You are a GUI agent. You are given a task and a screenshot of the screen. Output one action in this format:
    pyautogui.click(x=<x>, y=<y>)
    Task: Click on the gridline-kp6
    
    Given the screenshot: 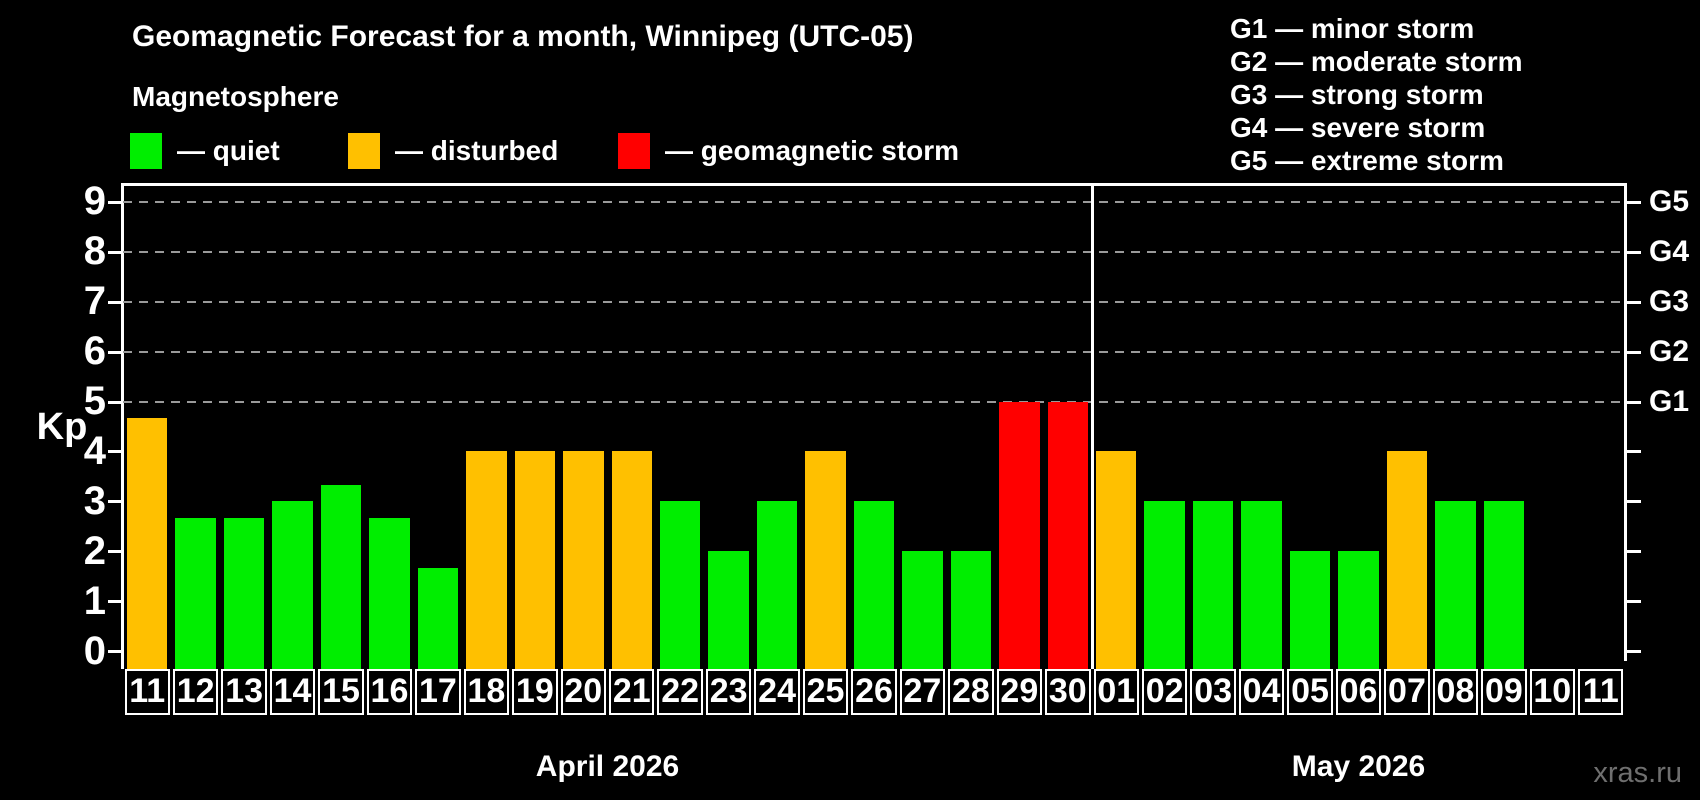 What is the action you would take?
    pyautogui.click(x=874, y=351)
    